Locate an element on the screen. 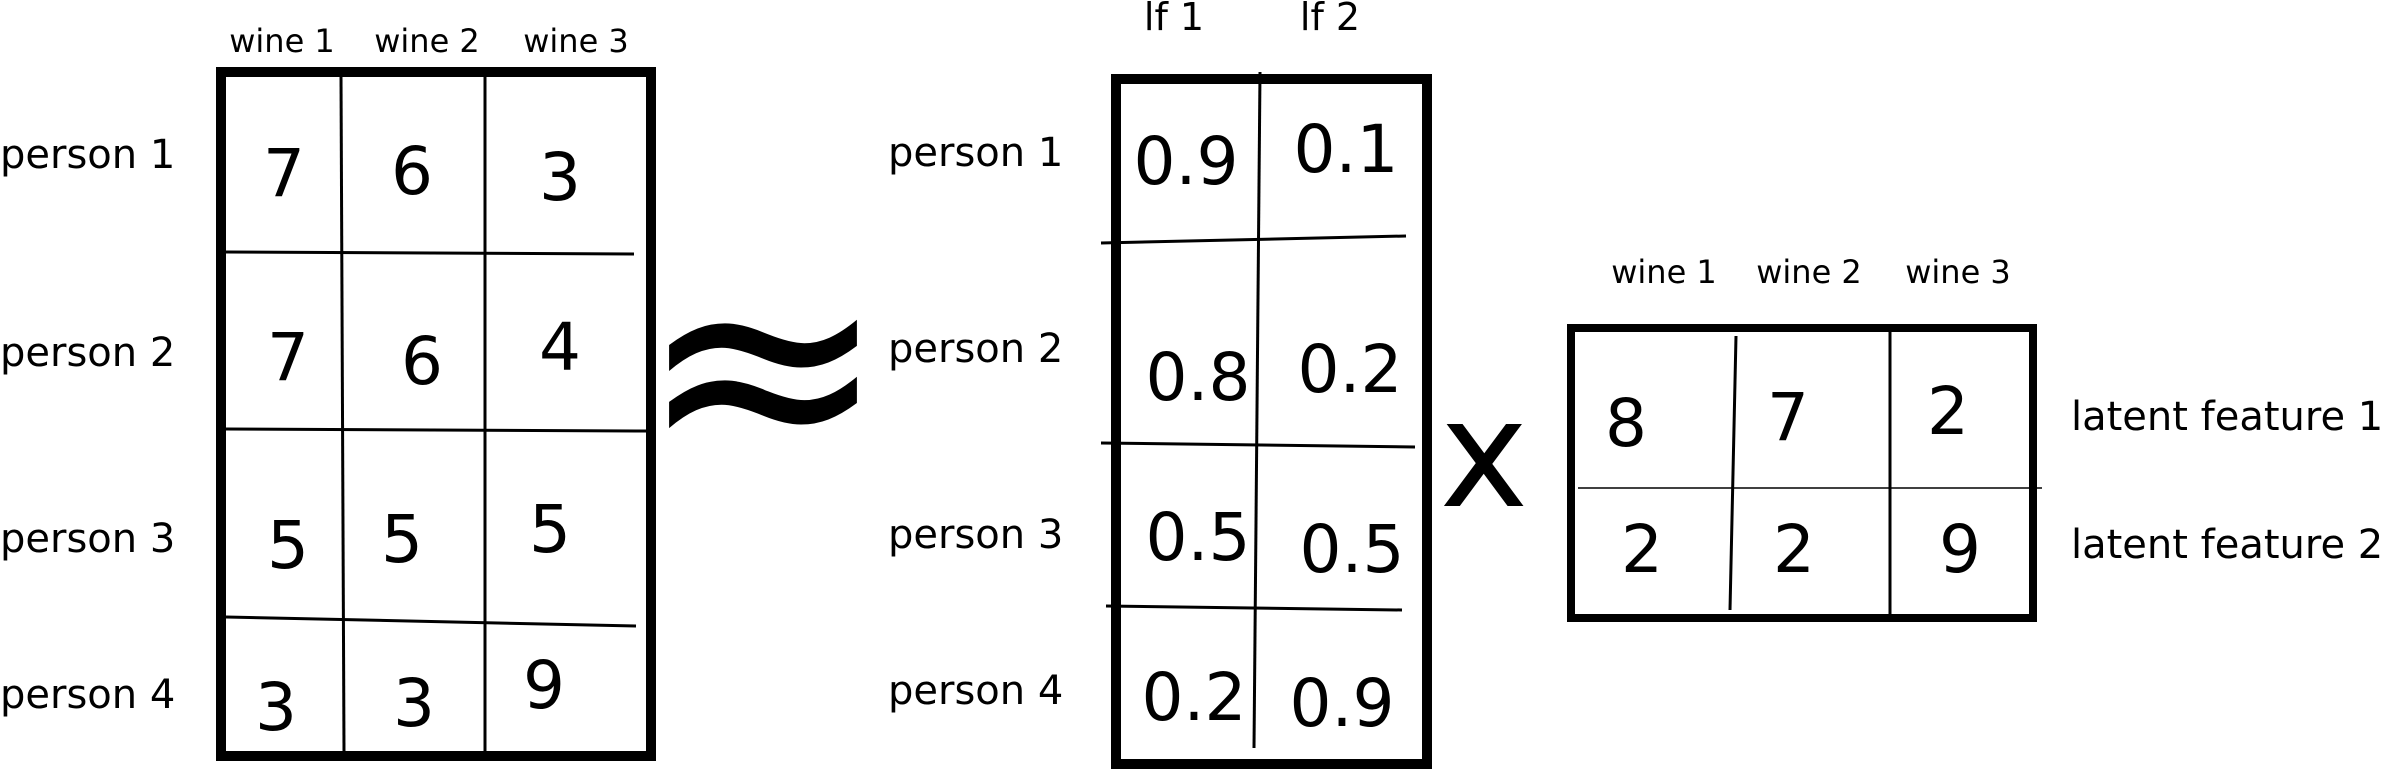 Image resolution: width=2393 pixels, height=771 pixels. ratings-cell: 4 is located at coordinates (560, 347).